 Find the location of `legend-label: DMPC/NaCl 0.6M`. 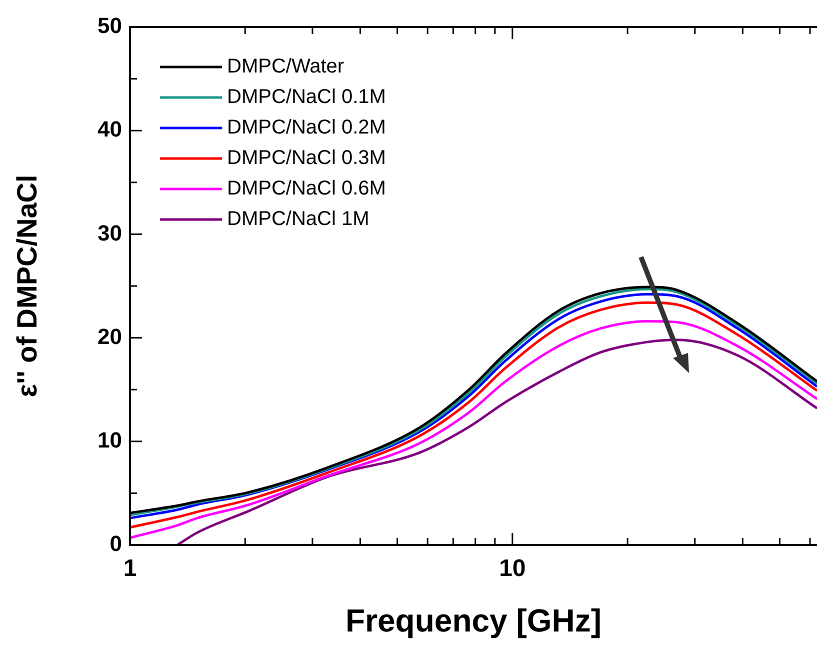

legend-label: DMPC/NaCl 0.6M is located at coordinates (306, 189).